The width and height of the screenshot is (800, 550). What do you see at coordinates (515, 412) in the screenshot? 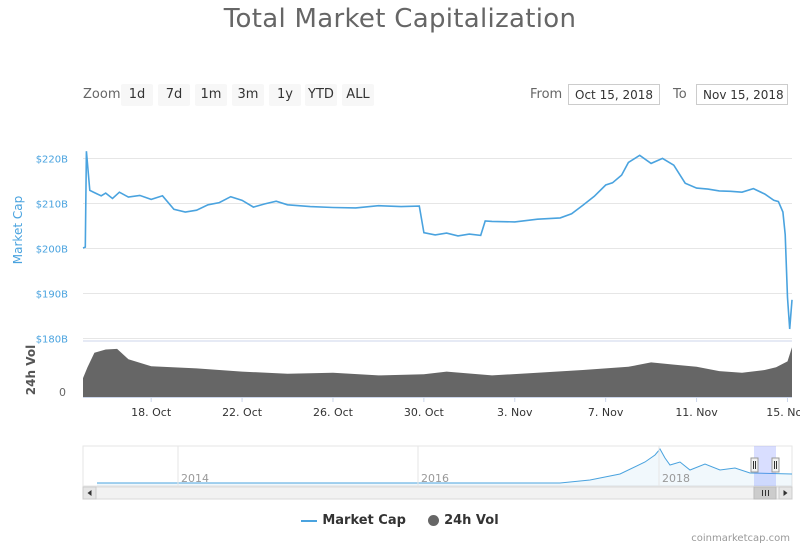
I see `x-tick-label: 3. Nov` at bounding box center [515, 412].